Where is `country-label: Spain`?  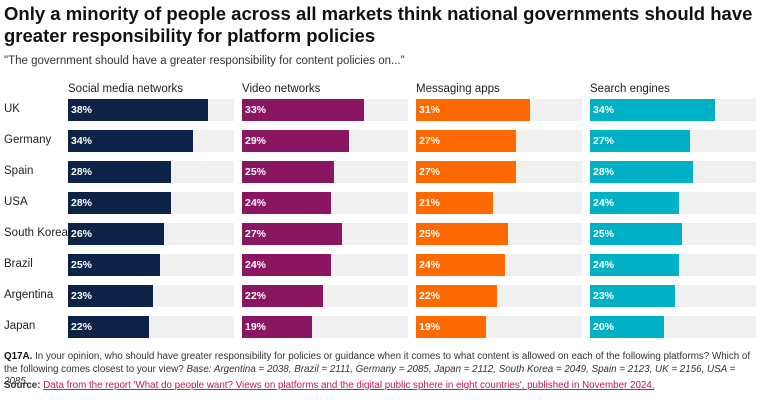
country-label: Spain is located at coordinates (19, 171).